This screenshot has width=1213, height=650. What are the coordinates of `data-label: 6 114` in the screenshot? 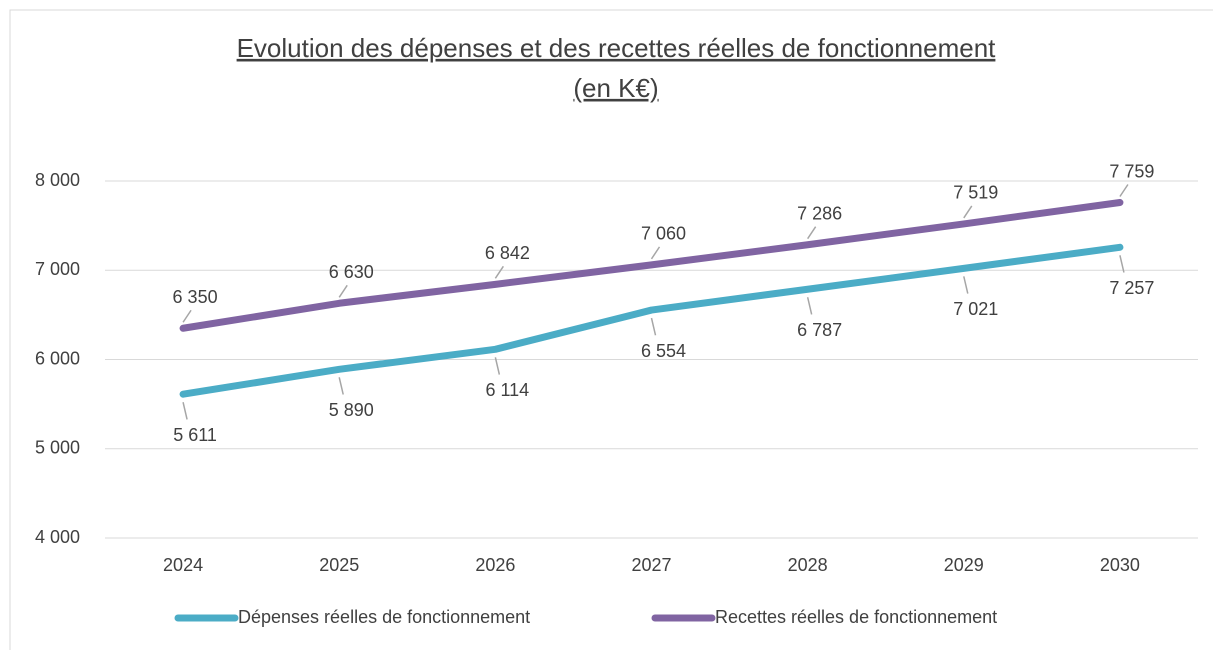 It's located at (507, 390).